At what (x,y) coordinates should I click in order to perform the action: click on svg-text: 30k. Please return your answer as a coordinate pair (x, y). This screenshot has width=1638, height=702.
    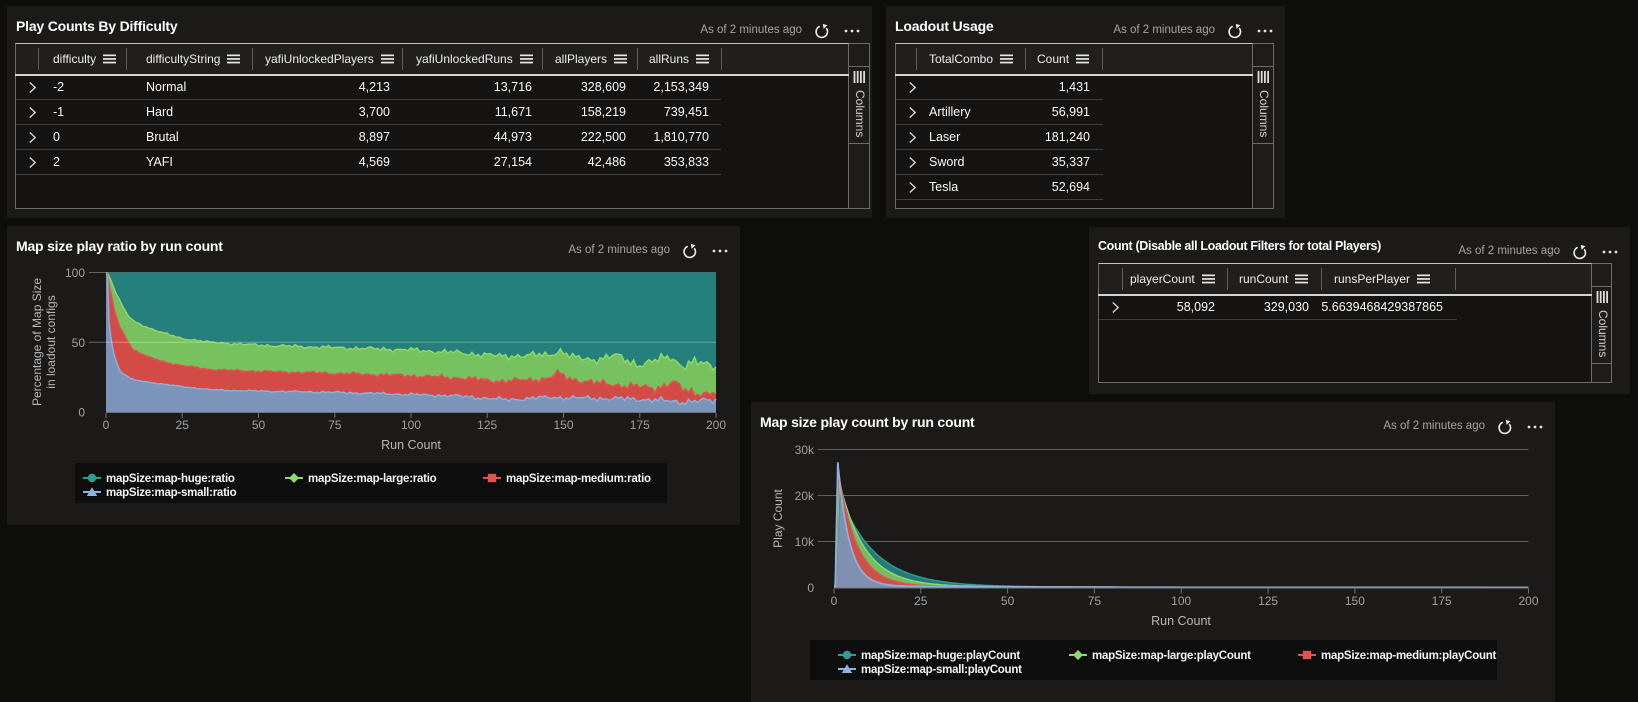
    Looking at the image, I should click on (805, 450).